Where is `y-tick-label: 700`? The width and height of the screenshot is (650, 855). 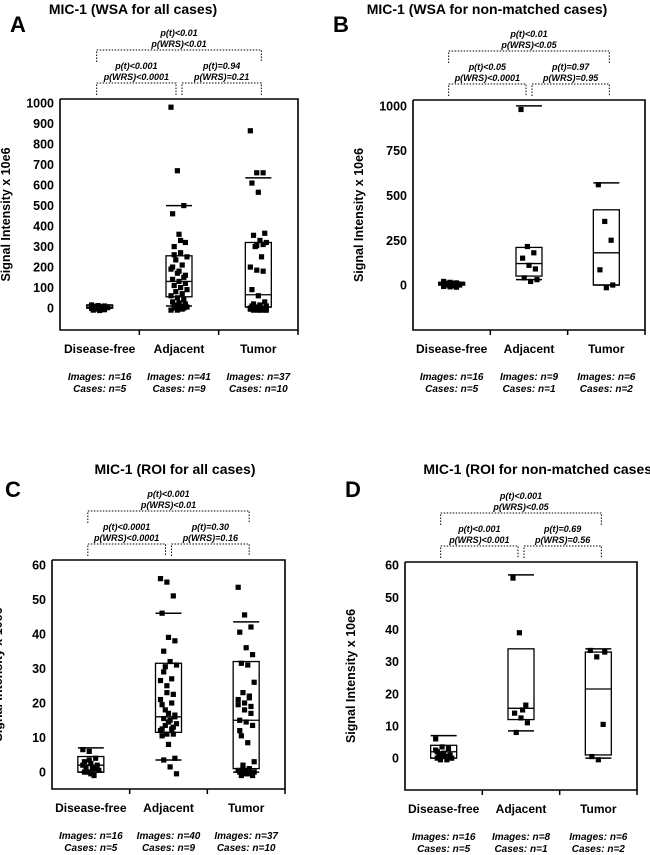 y-tick-label: 700 is located at coordinates (43, 165).